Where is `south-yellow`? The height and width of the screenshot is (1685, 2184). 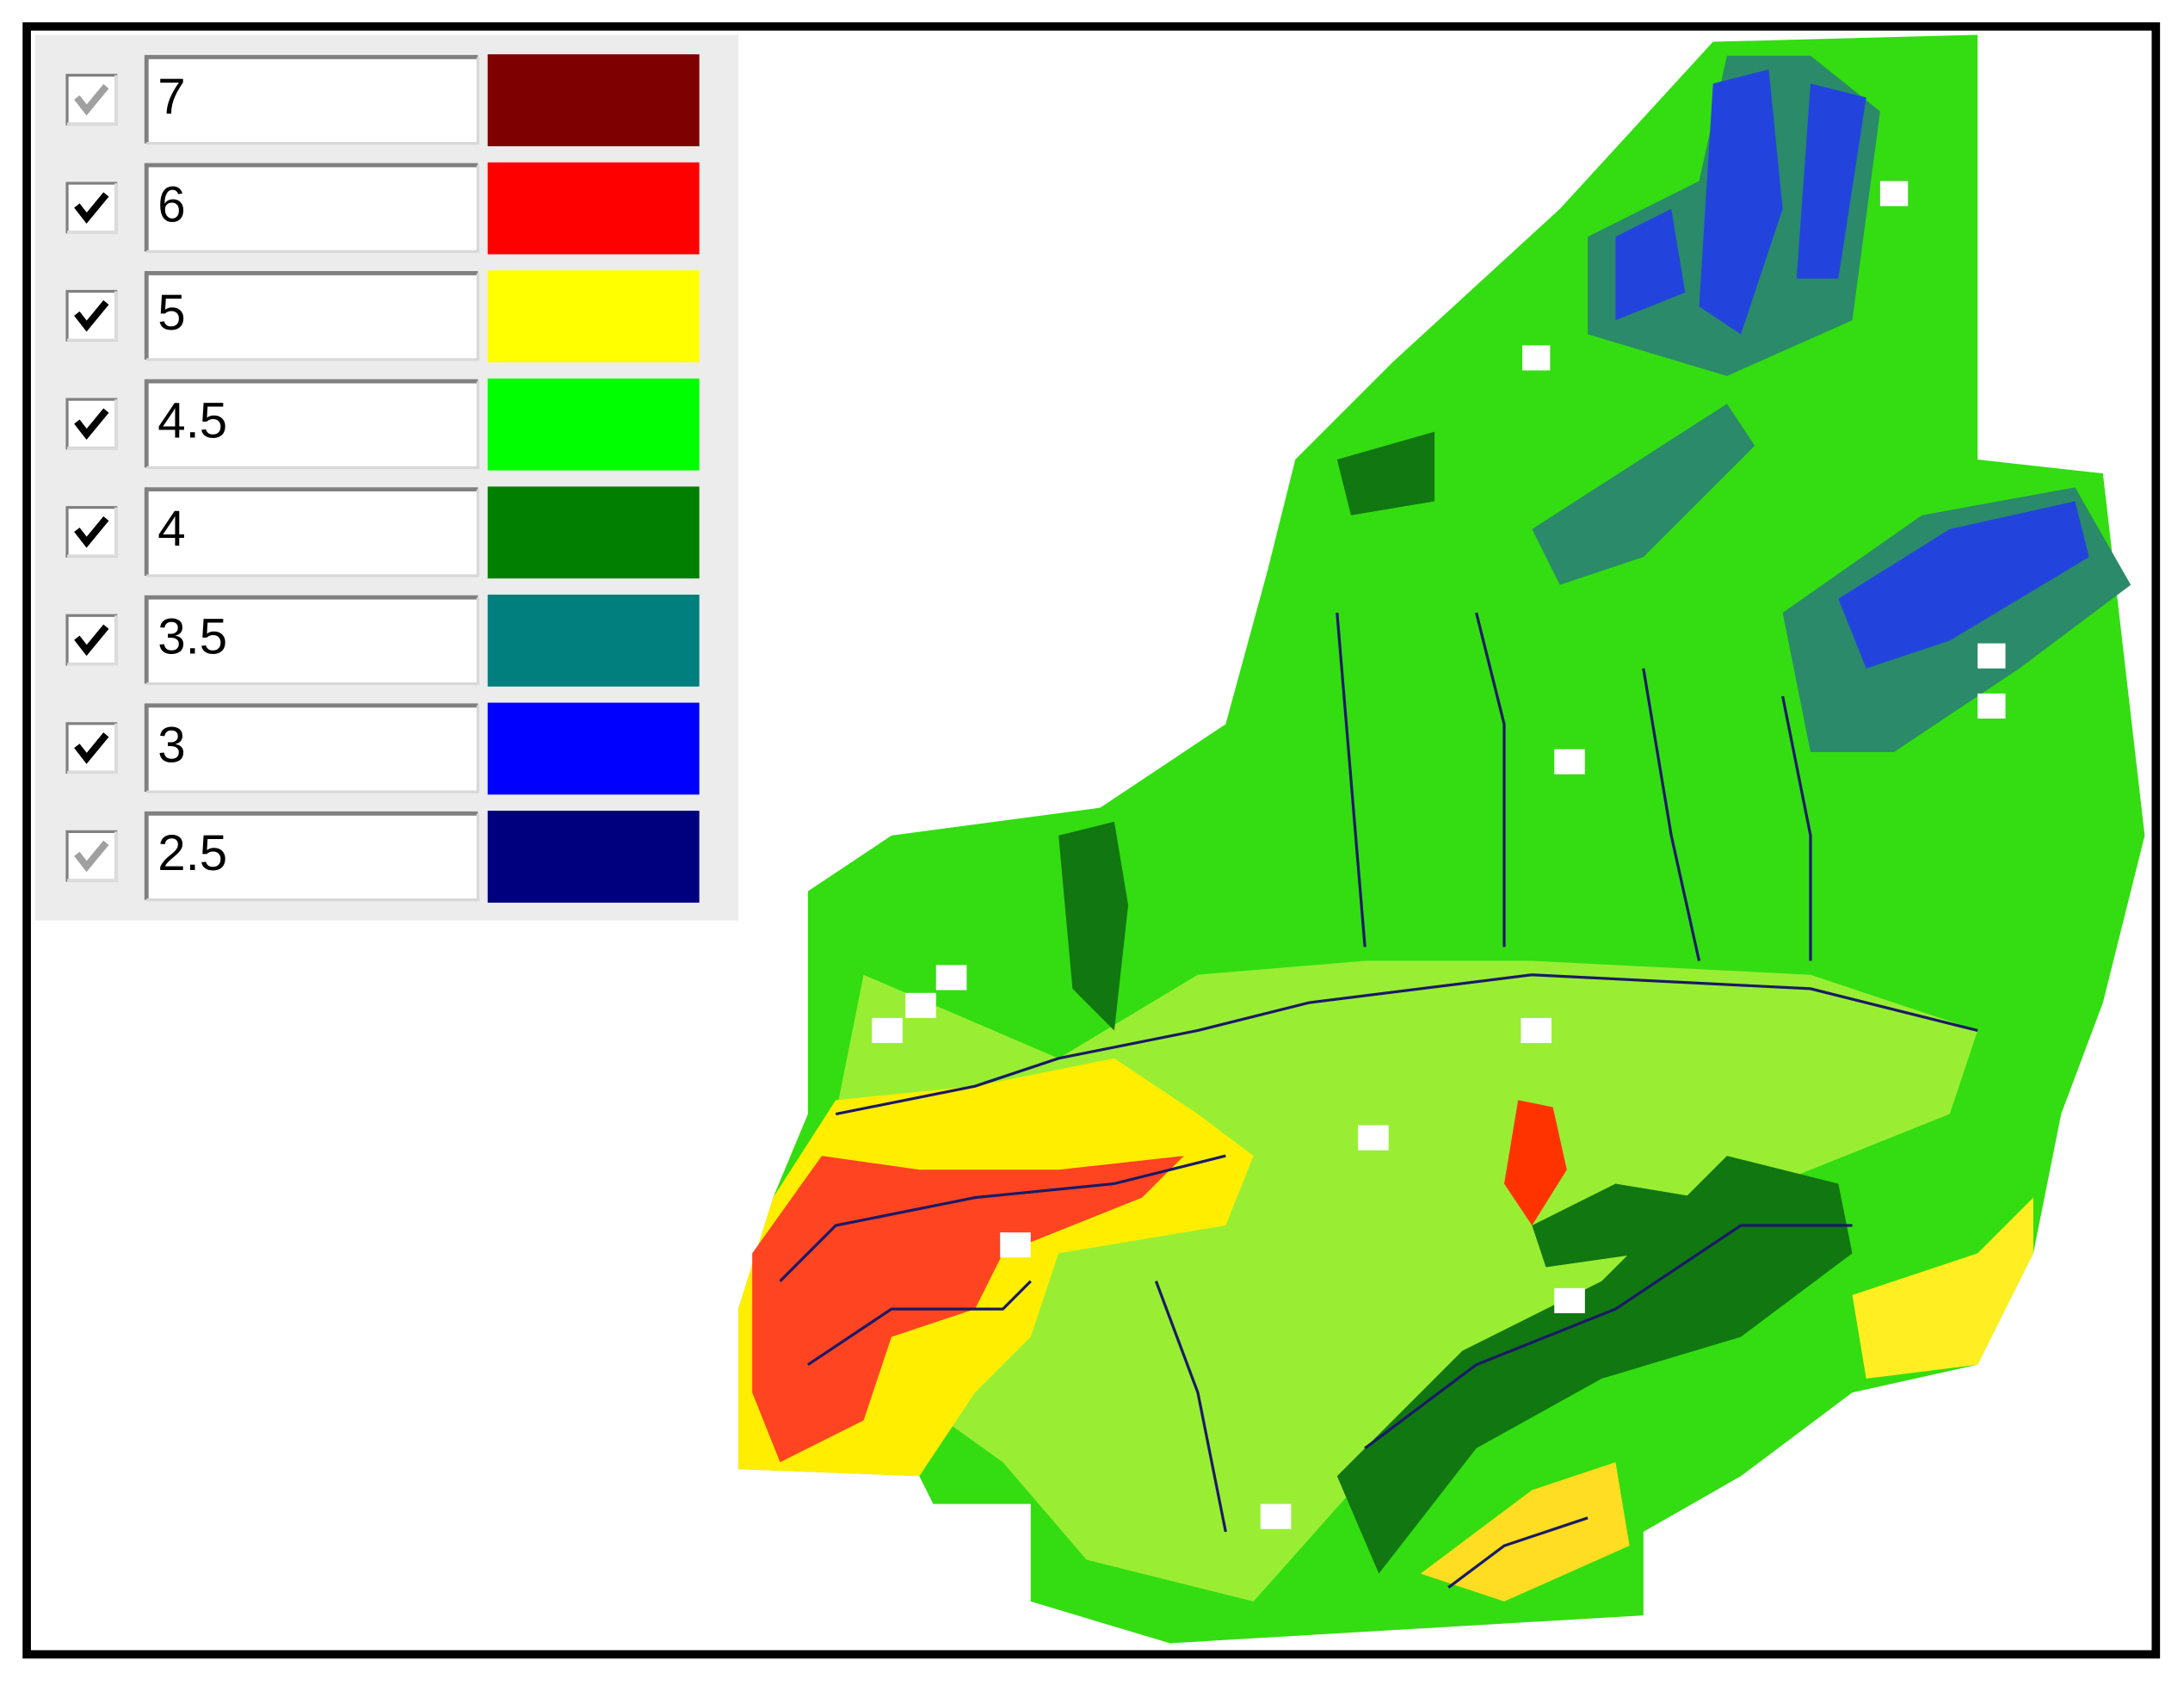 south-yellow is located at coordinates (1525, 1532).